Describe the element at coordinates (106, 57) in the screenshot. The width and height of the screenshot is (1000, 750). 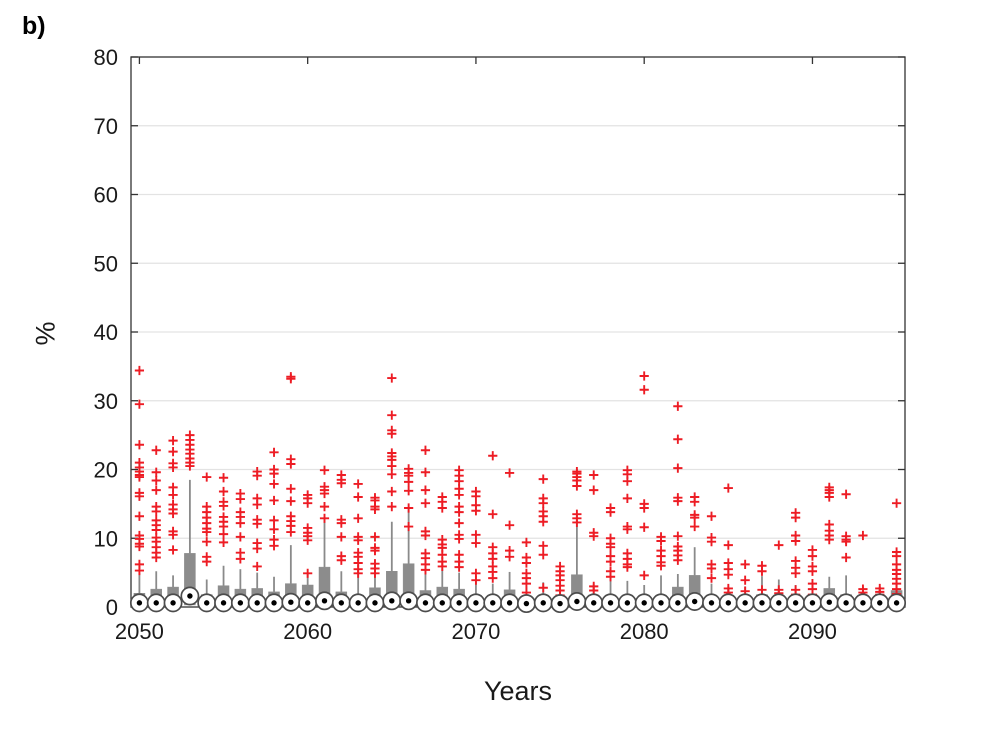
I see `y-tick-label: 80` at that location.